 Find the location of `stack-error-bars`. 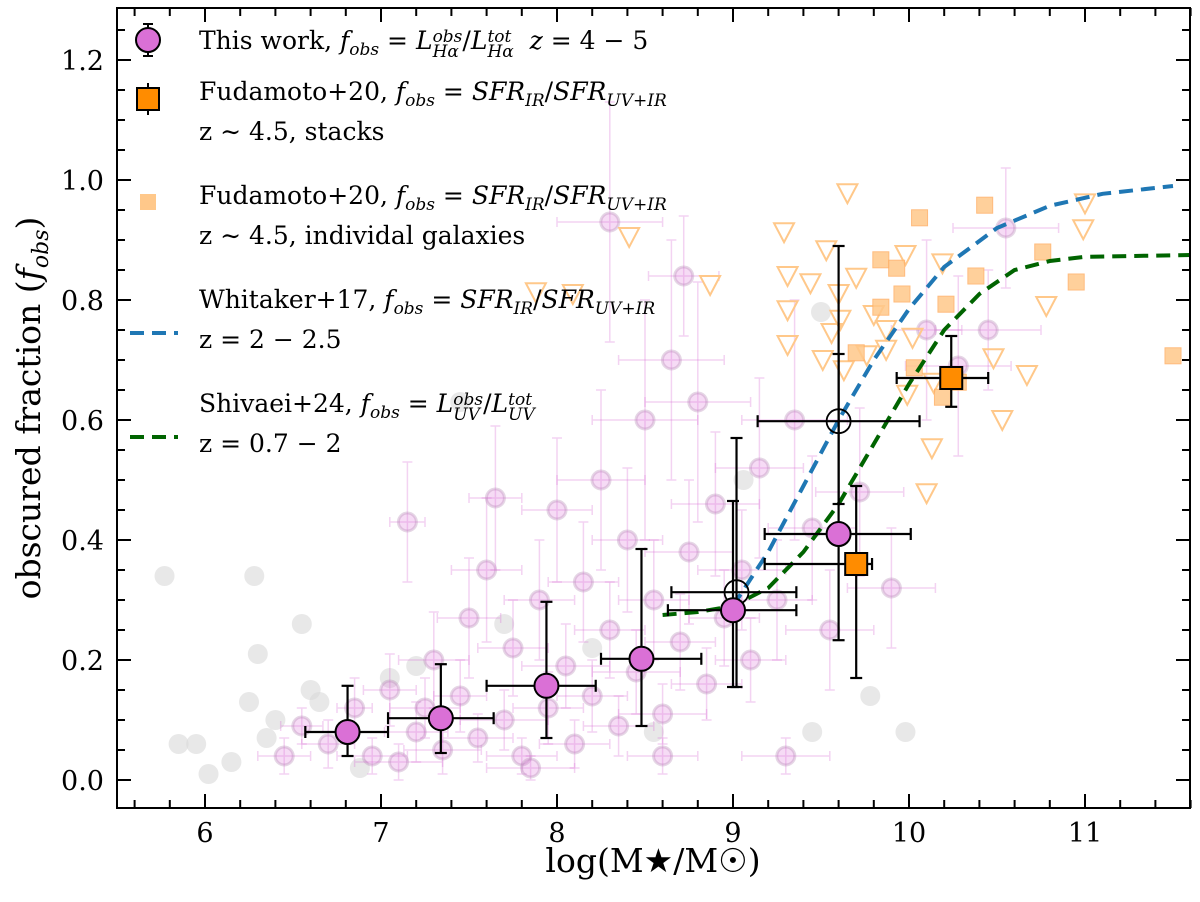

stack-error-bars is located at coordinates (818, 582).